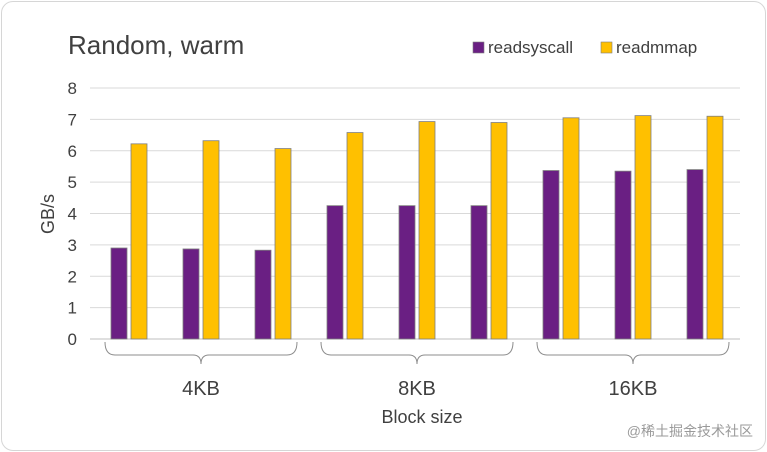 Image resolution: width=767 pixels, height=452 pixels. Describe the element at coordinates (201, 389) in the screenshot. I see `group-label: 4KB` at that location.